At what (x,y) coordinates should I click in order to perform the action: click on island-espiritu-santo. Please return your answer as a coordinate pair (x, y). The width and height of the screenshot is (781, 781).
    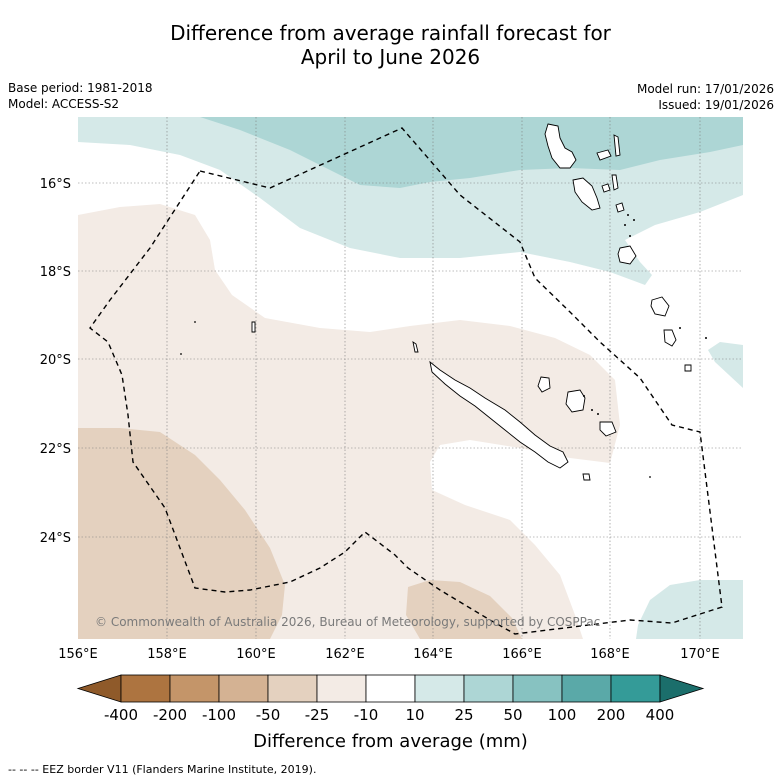
    Looking at the image, I should click on (560, 146).